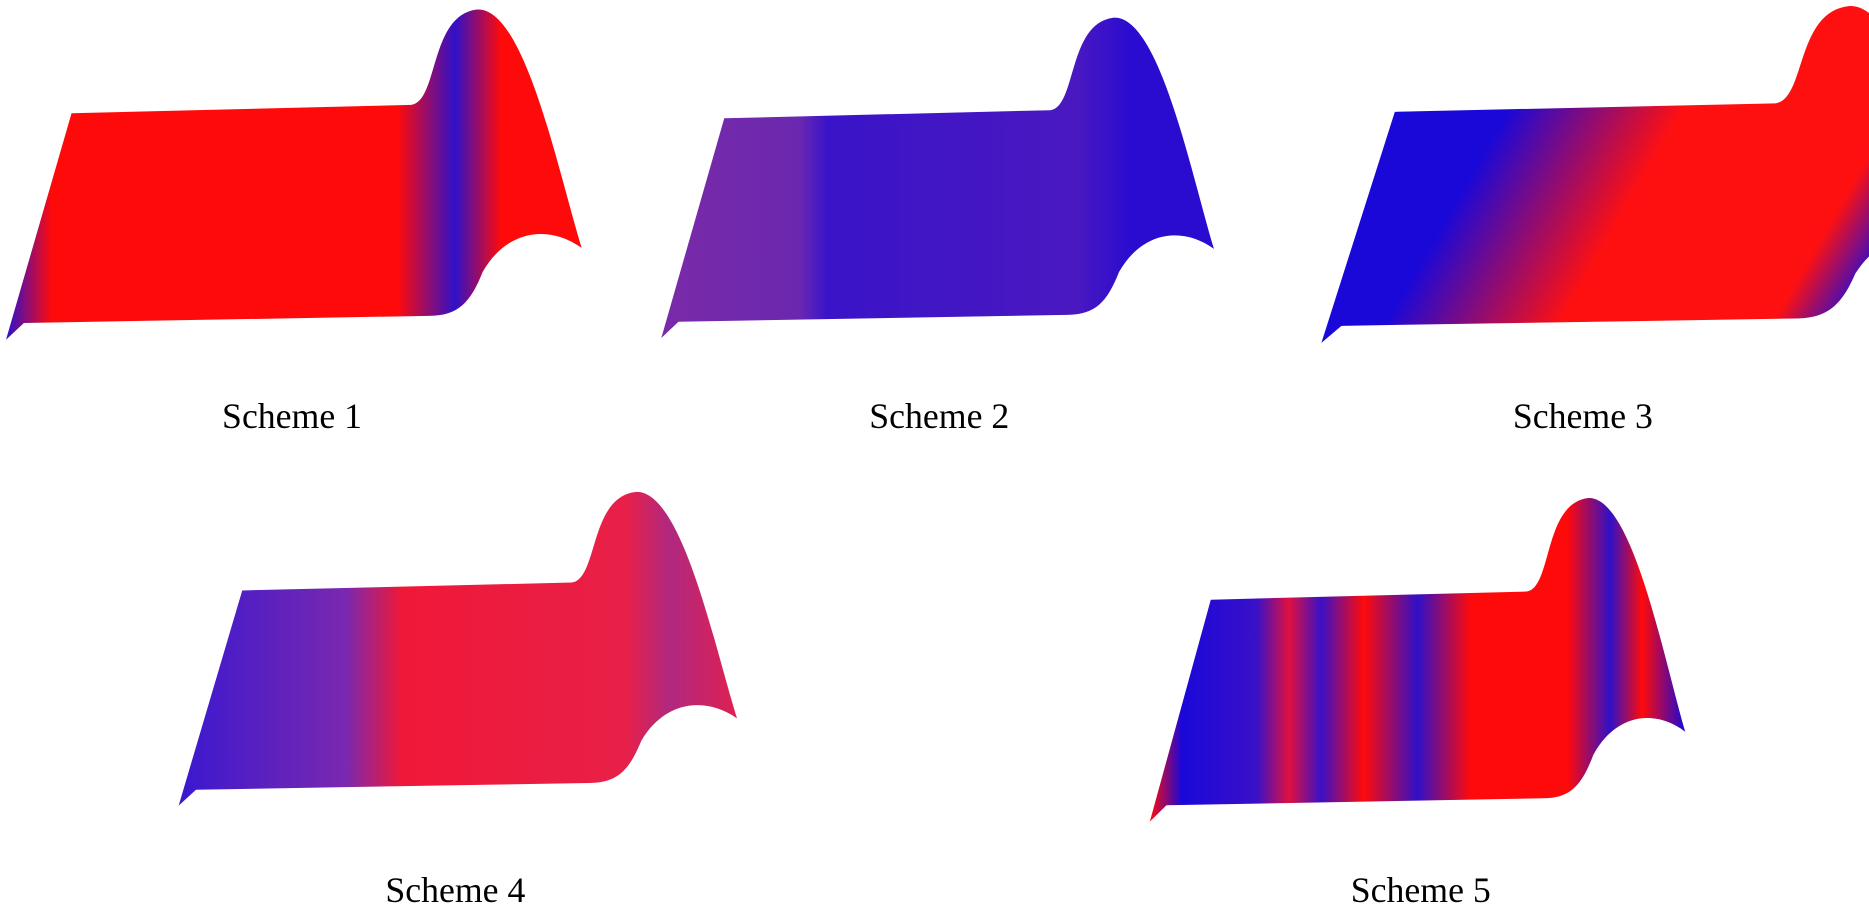  Describe the element at coordinates (455, 890) in the screenshot. I see `caption: Scheme 4` at that location.